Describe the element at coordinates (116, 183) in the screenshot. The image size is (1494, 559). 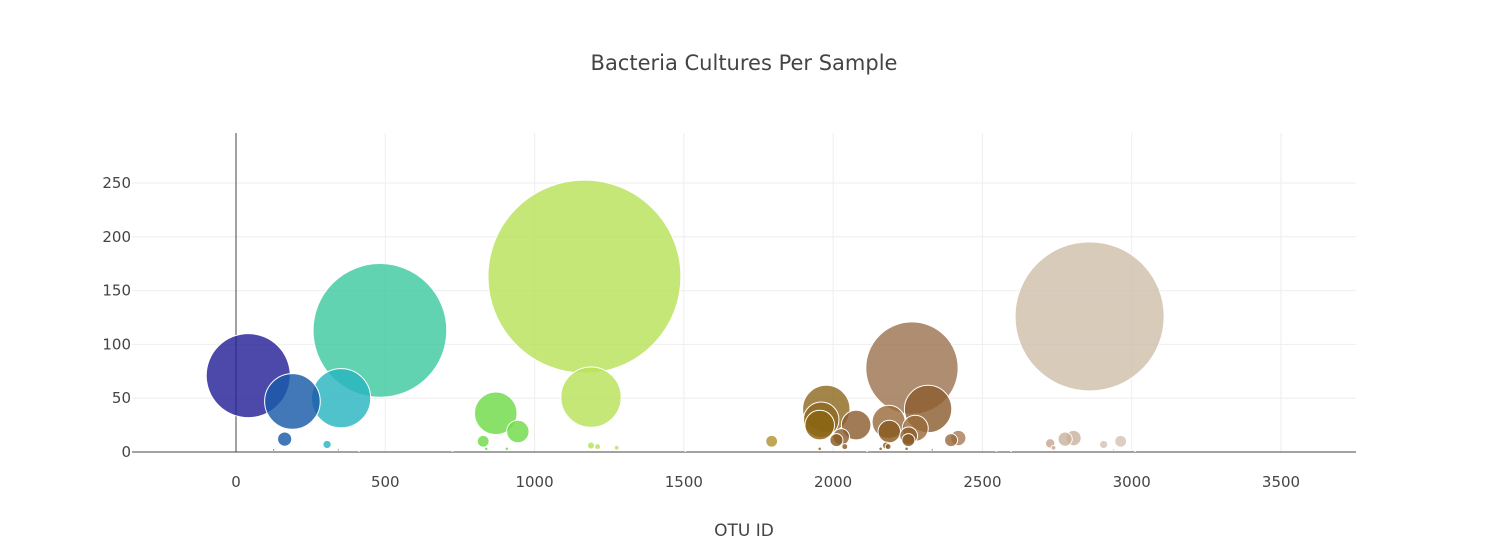
I see `y-tick-label: 250` at that location.